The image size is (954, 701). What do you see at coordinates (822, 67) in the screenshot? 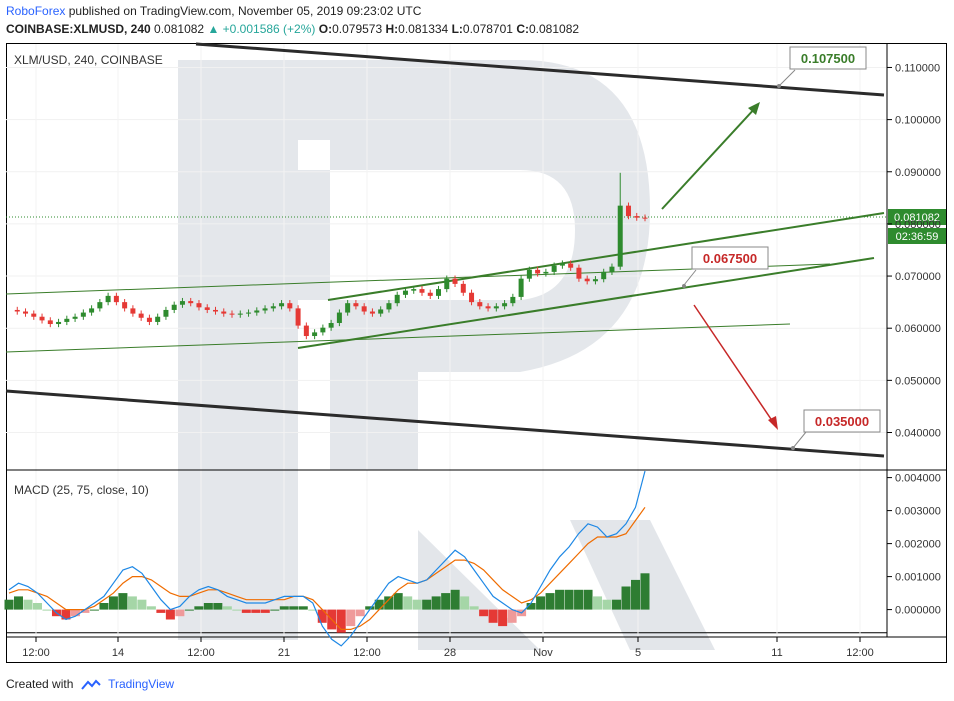
I see `callout-target-up: 0.107500` at bounding box center [822, 67].